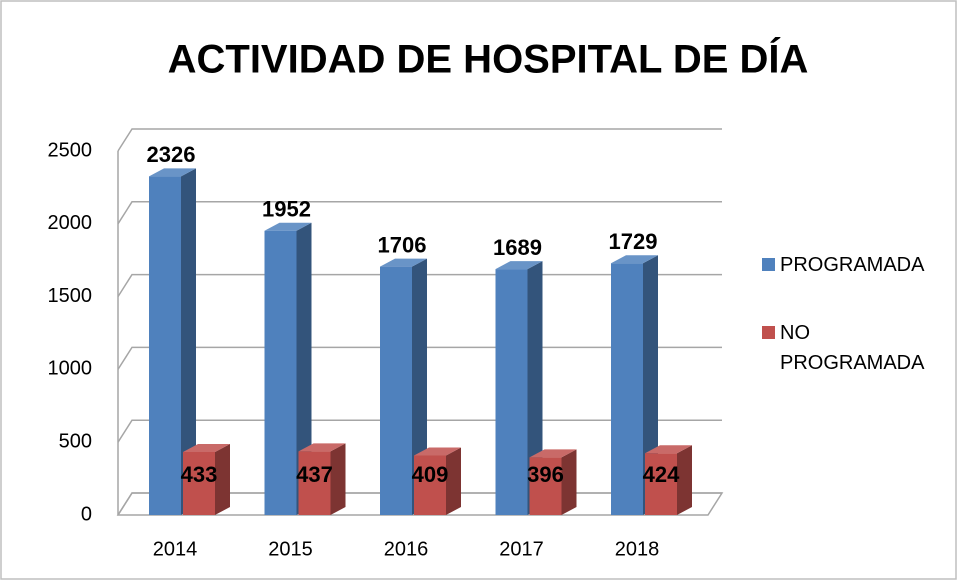 The height and width of the screenshot is (580, 957). Describe the element at coordinates (70, 150) in the screenshot. I see `y-tick-label: 2500` at that location.